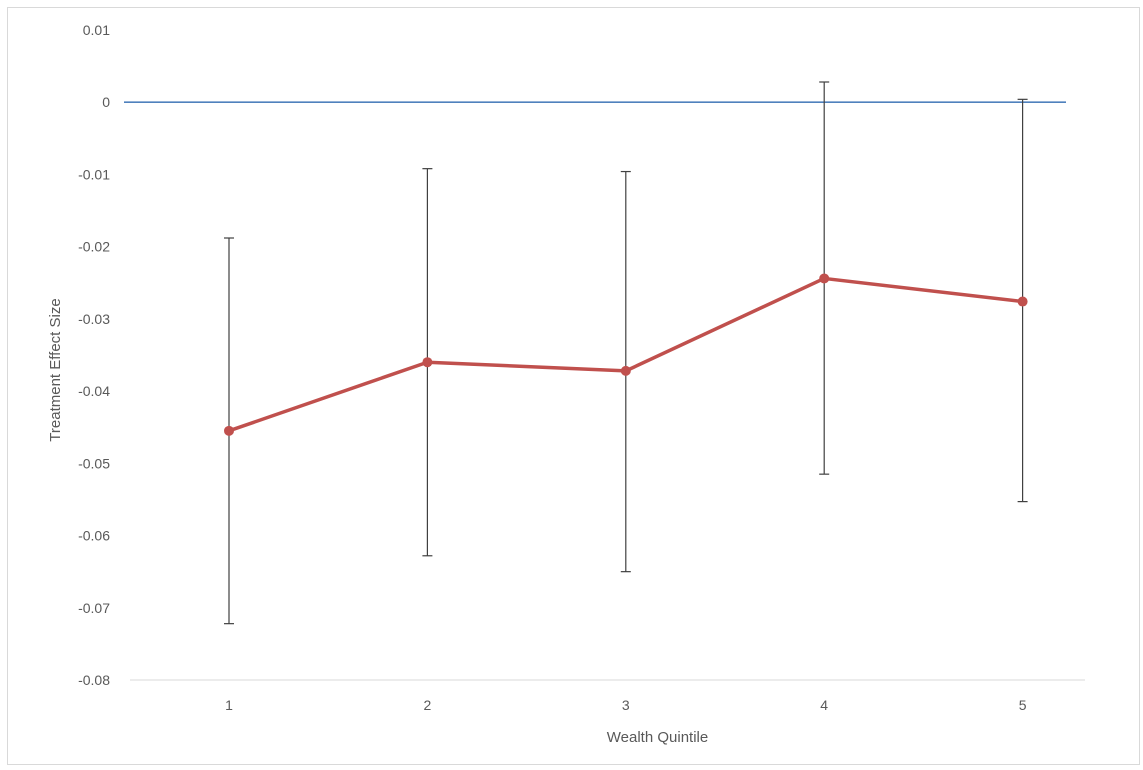 The image size is (1143, 770). Describe the element at coordinates (1023, 705) in the screenshot. I see `x-tick-label: 5` at that location.